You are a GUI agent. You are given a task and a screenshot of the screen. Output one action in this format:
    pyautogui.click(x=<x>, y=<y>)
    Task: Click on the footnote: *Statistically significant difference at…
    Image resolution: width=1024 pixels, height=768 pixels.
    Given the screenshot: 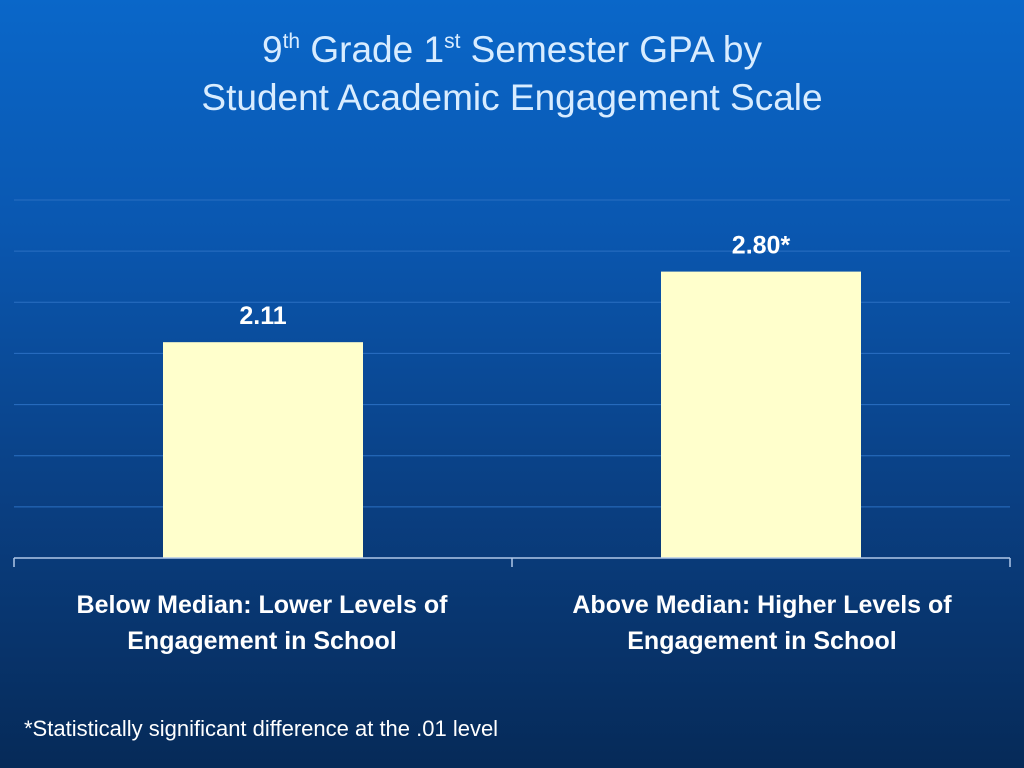 What is the action you would take?
    pyautogui.click(x=261, y=728)
    